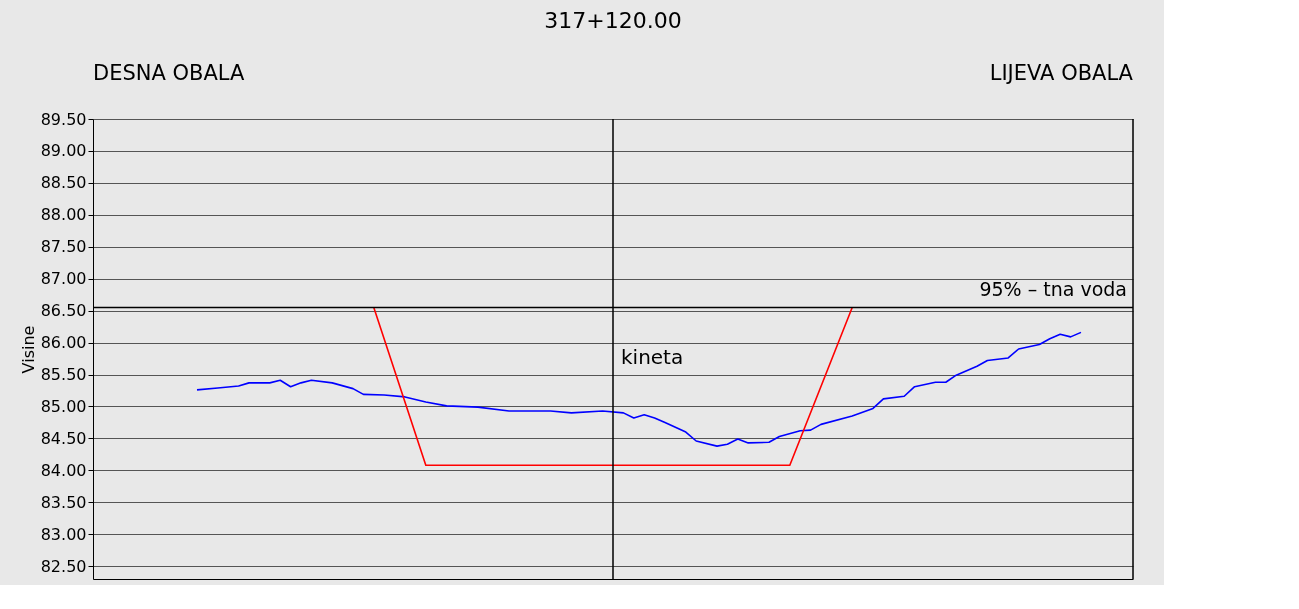 The height and width of the screenshot is (609, 1299). I want to click on ref-line-label: 95% – tna voda, so click(1053, 289).